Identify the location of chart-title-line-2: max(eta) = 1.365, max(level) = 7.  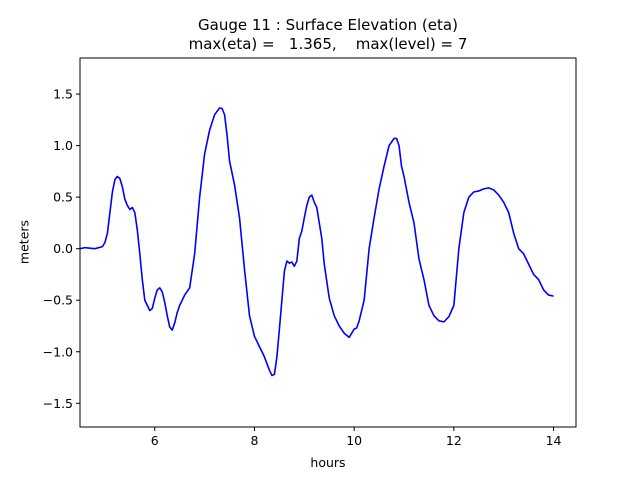
(328, 44).